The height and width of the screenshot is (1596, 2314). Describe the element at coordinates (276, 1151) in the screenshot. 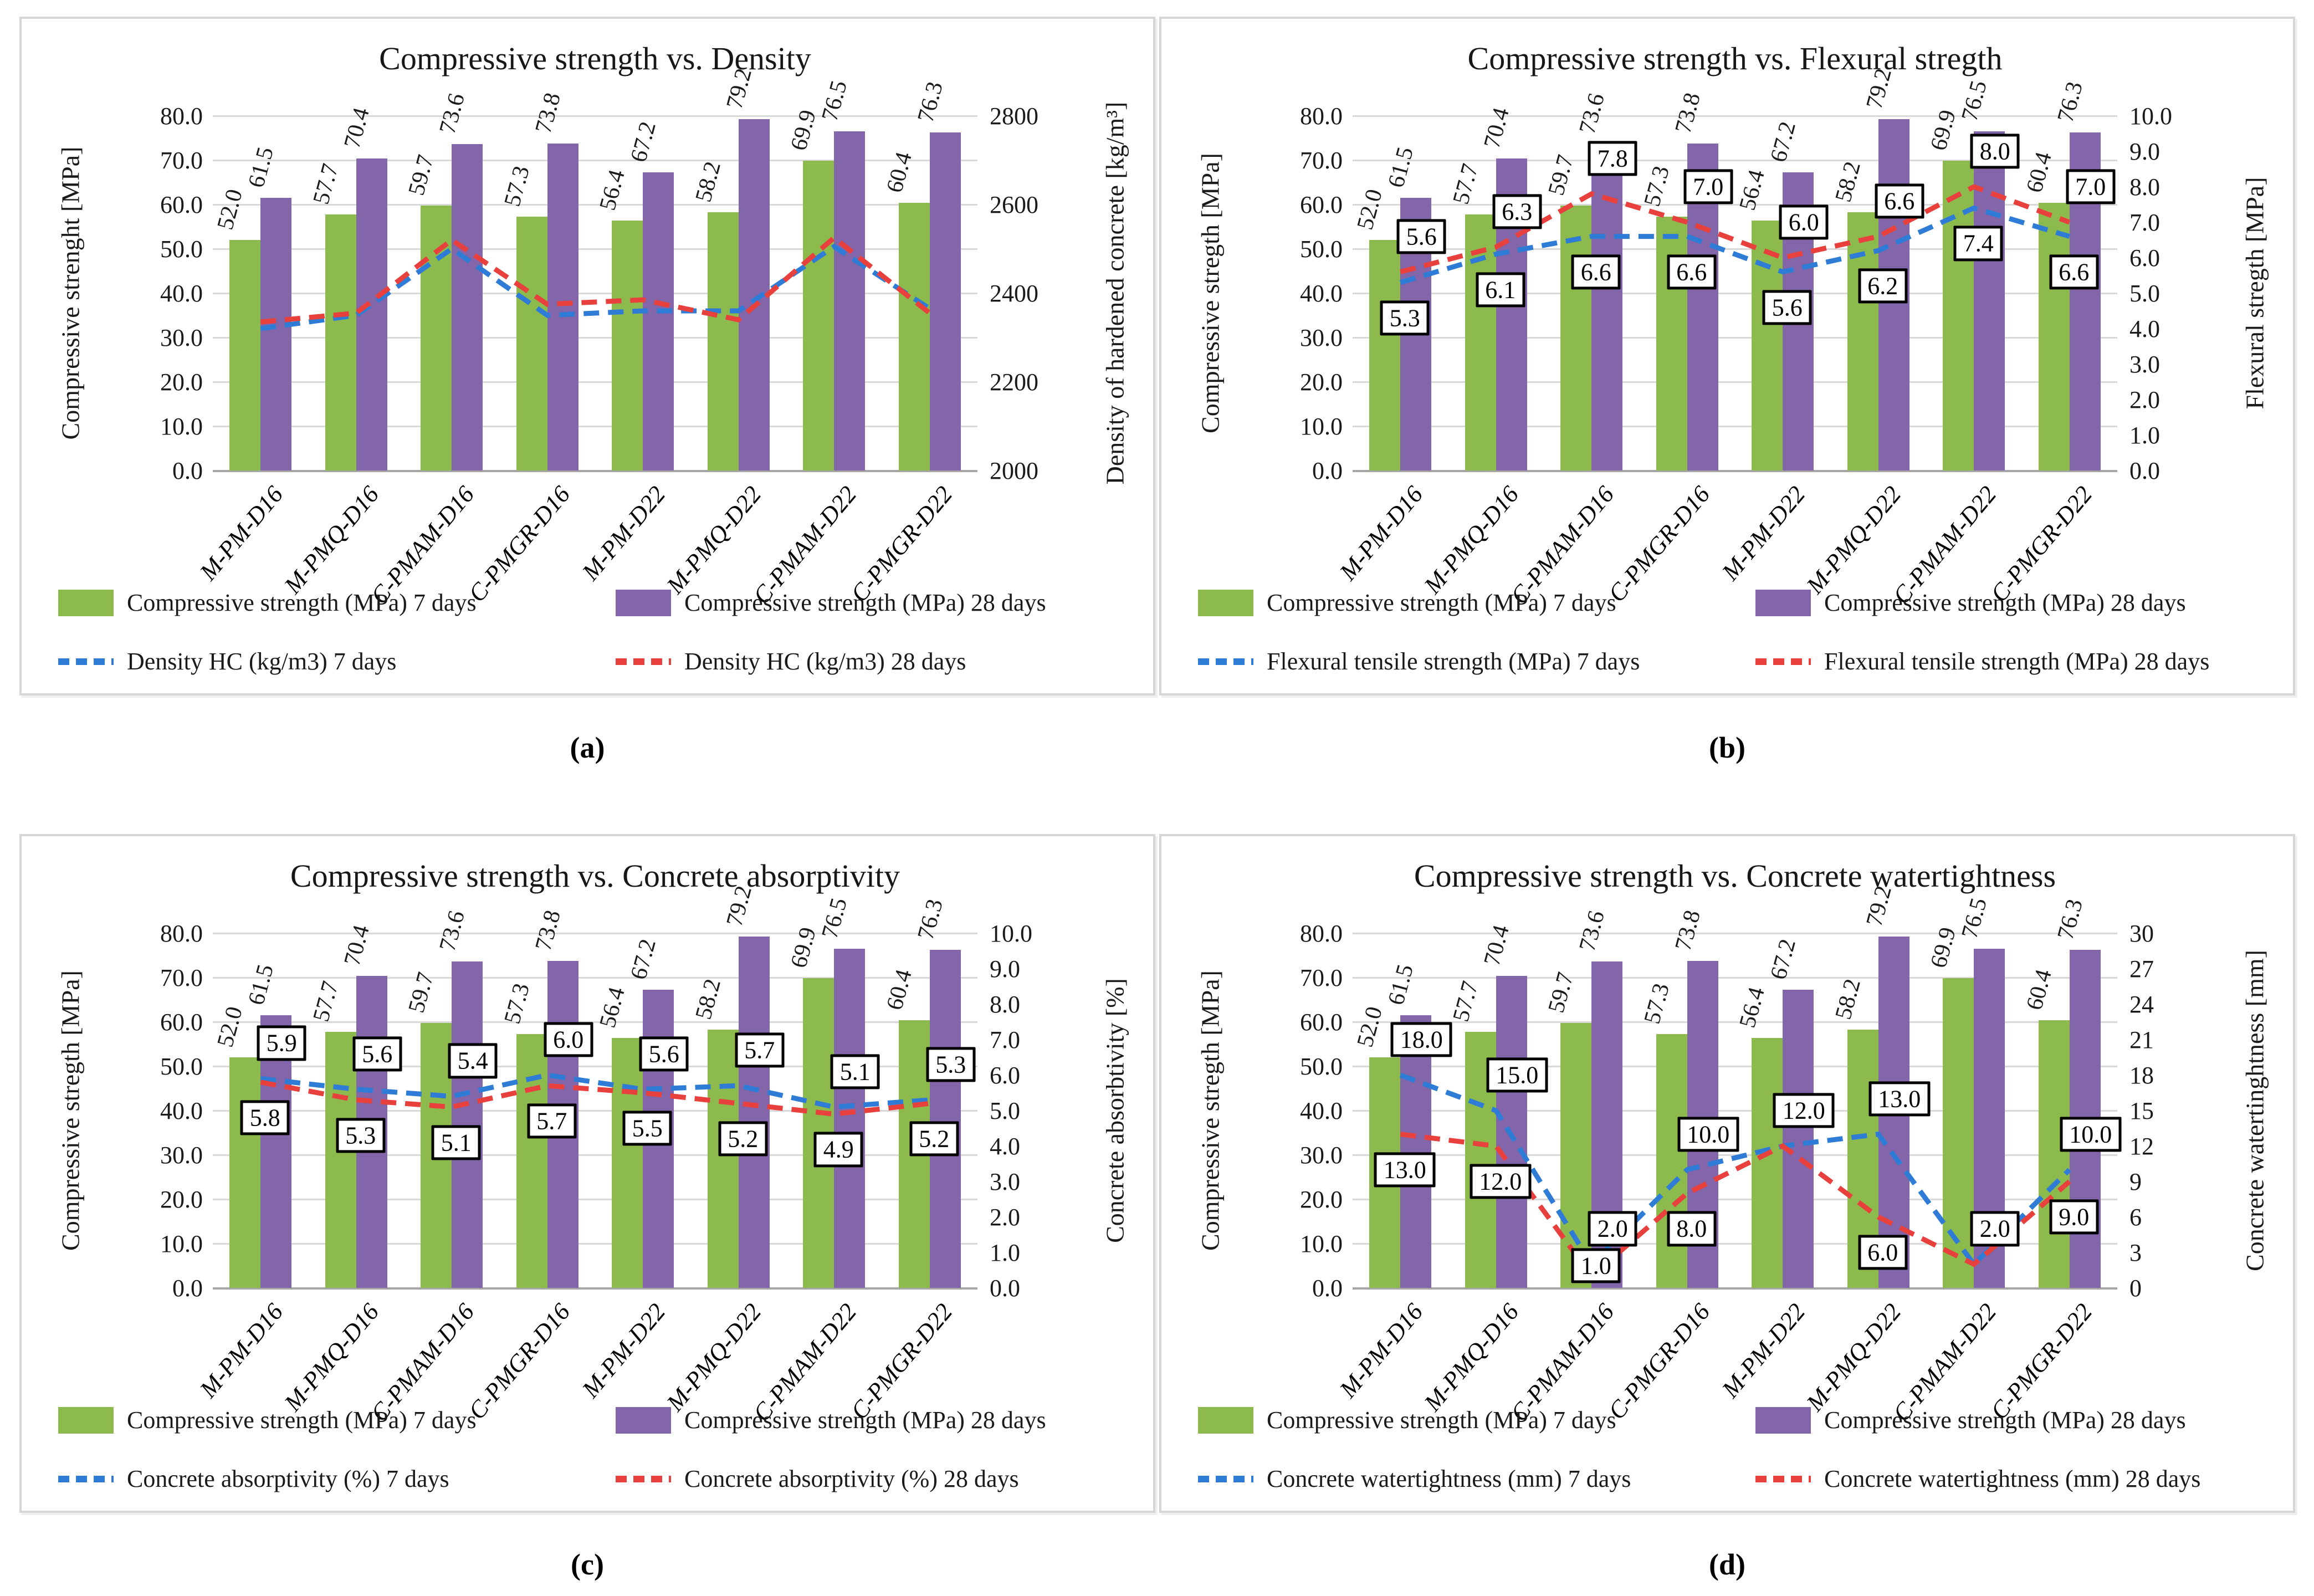

I see `bar-28d-M-PM-D16` at that location.